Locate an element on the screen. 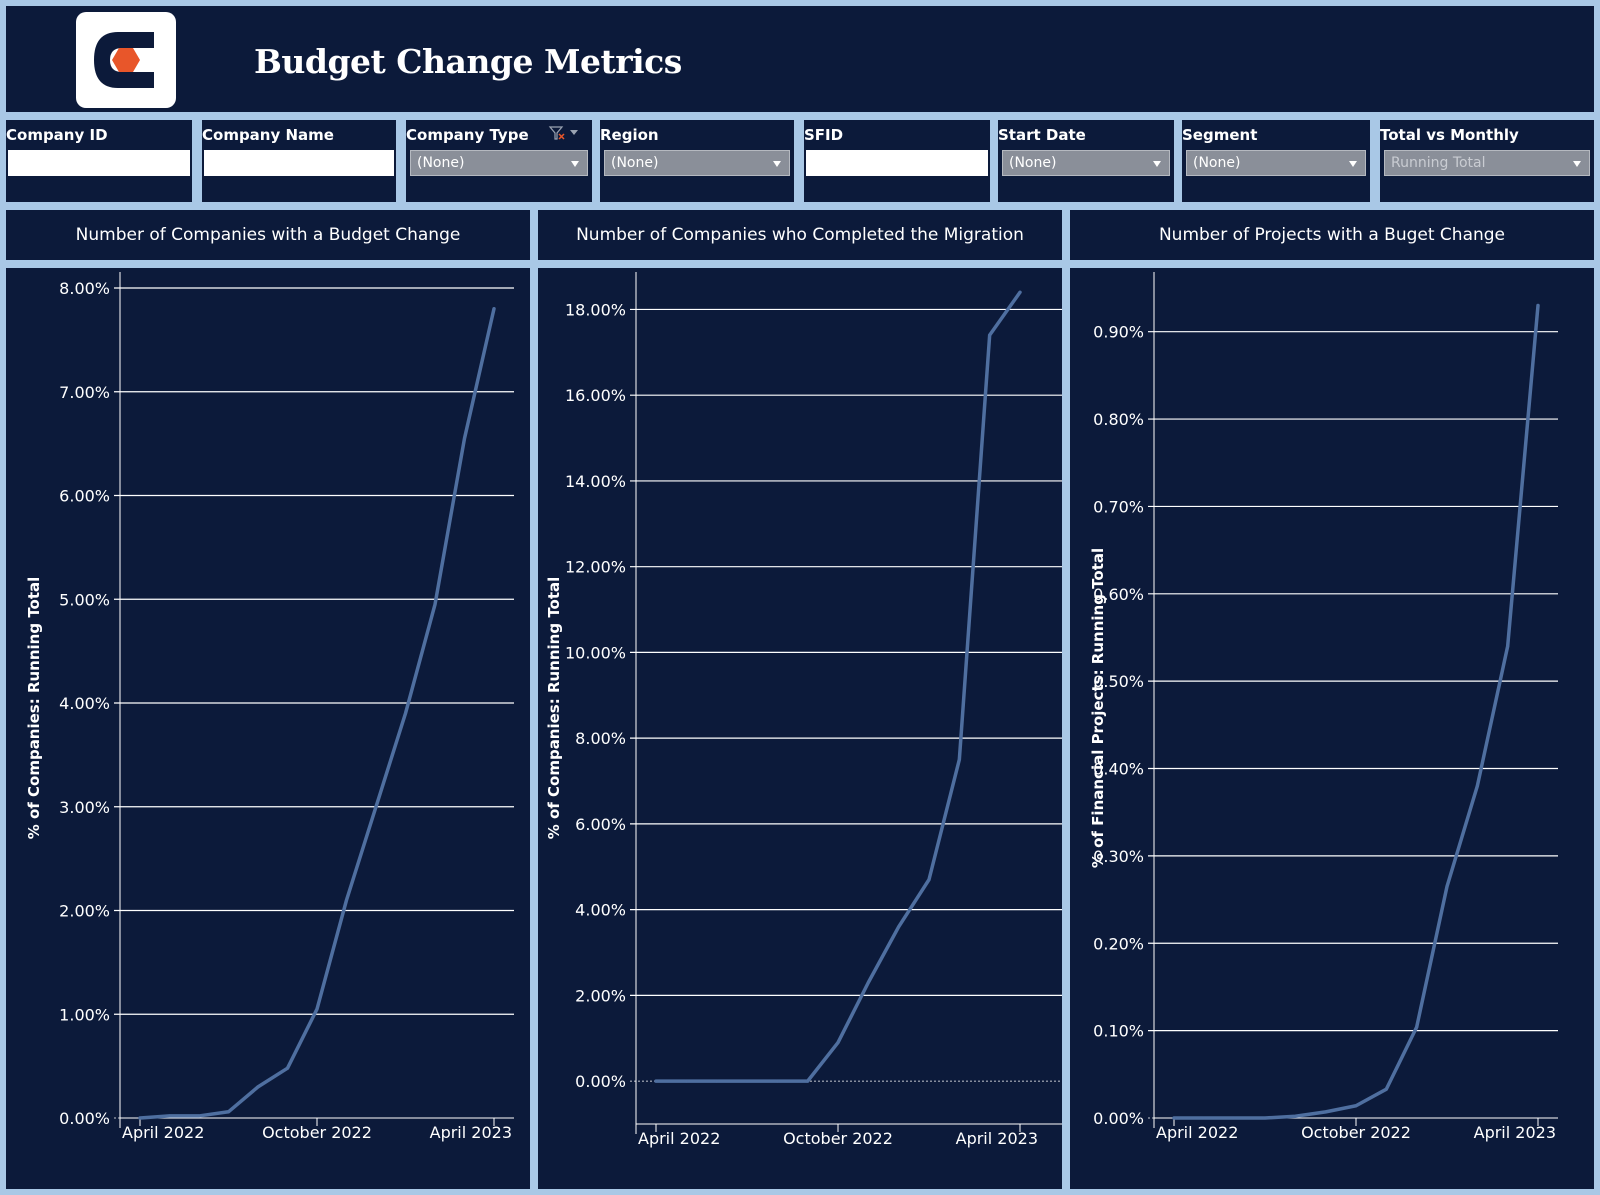 This screenshot has width=1600, height=1195. y-tick-label: 10.00% is located at coordinates (595, 652).